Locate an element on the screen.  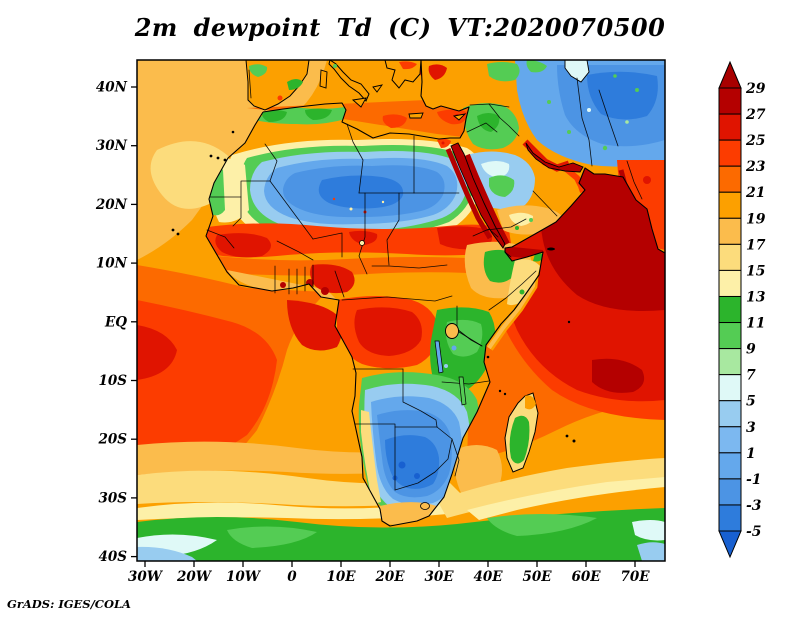
colorbar-label: -5 is located at coordinates (754, 532).